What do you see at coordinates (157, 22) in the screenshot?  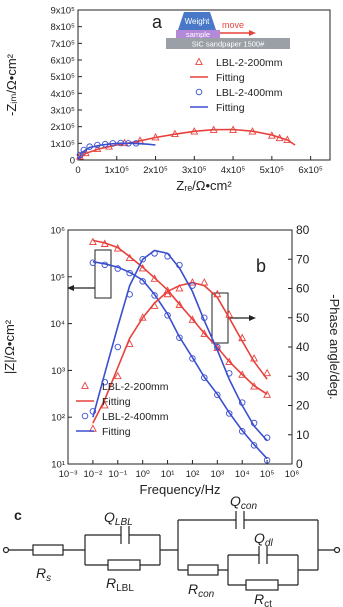 I see `panel-label: a` at bounding box center [157, 22].